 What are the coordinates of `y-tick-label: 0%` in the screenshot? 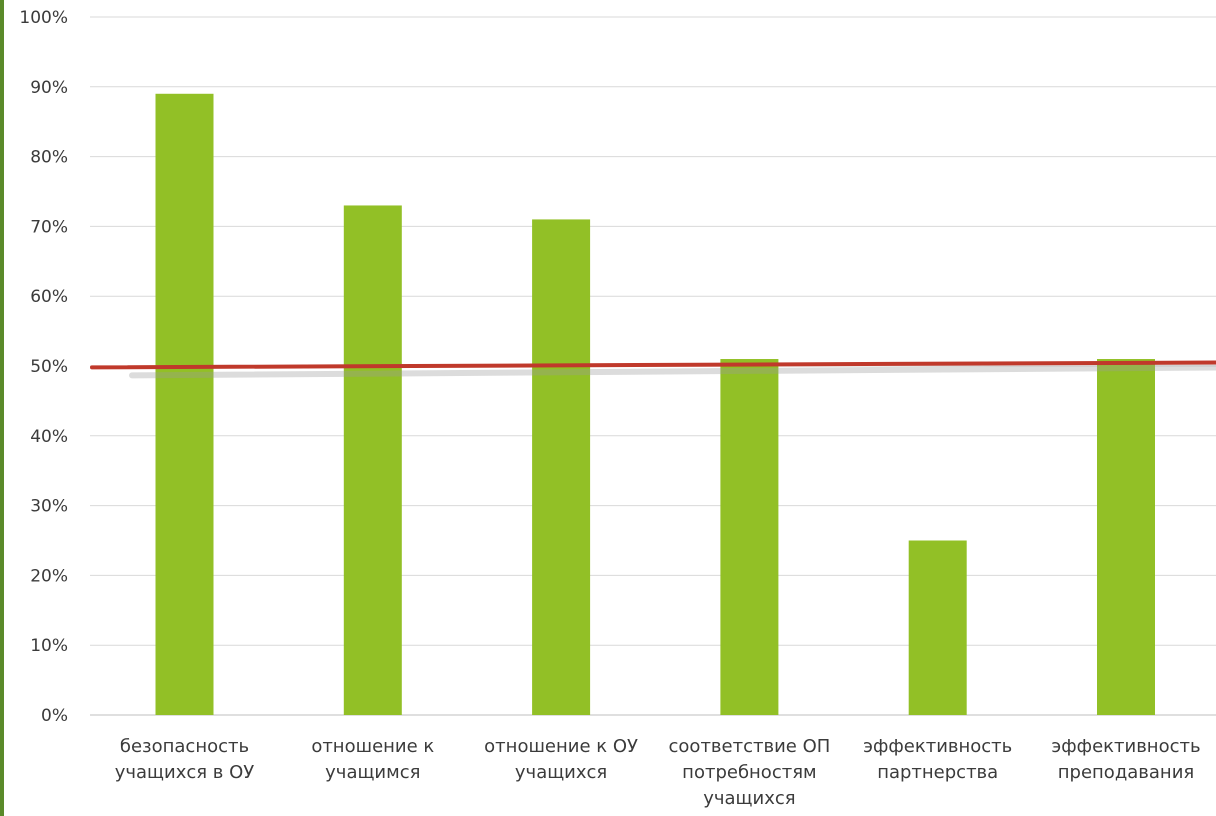 It's located at (54, 716).